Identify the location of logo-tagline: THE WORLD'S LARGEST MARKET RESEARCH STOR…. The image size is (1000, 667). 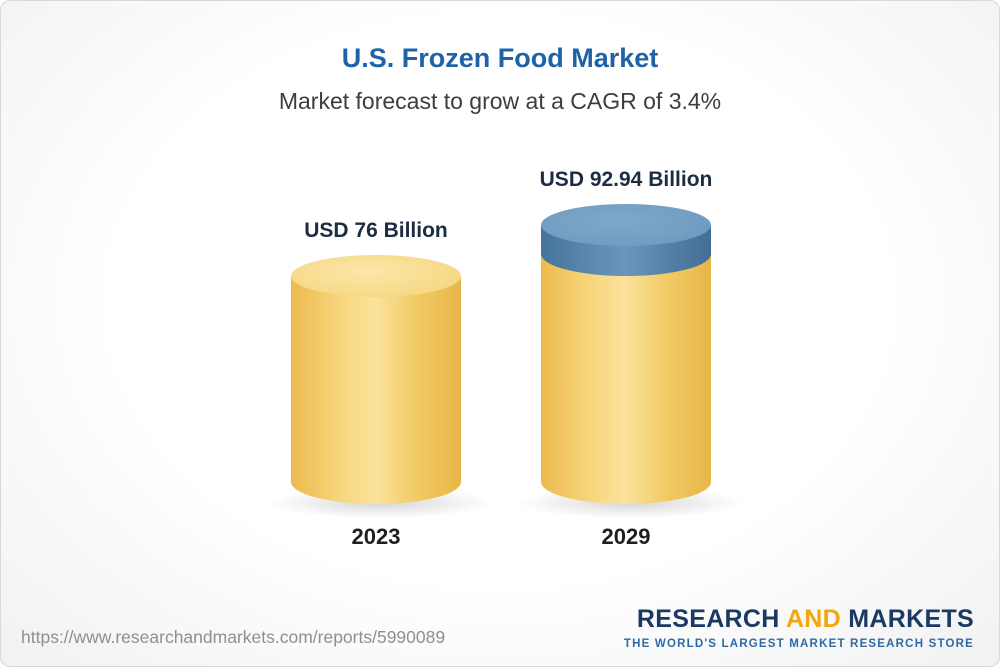
(798, 644).